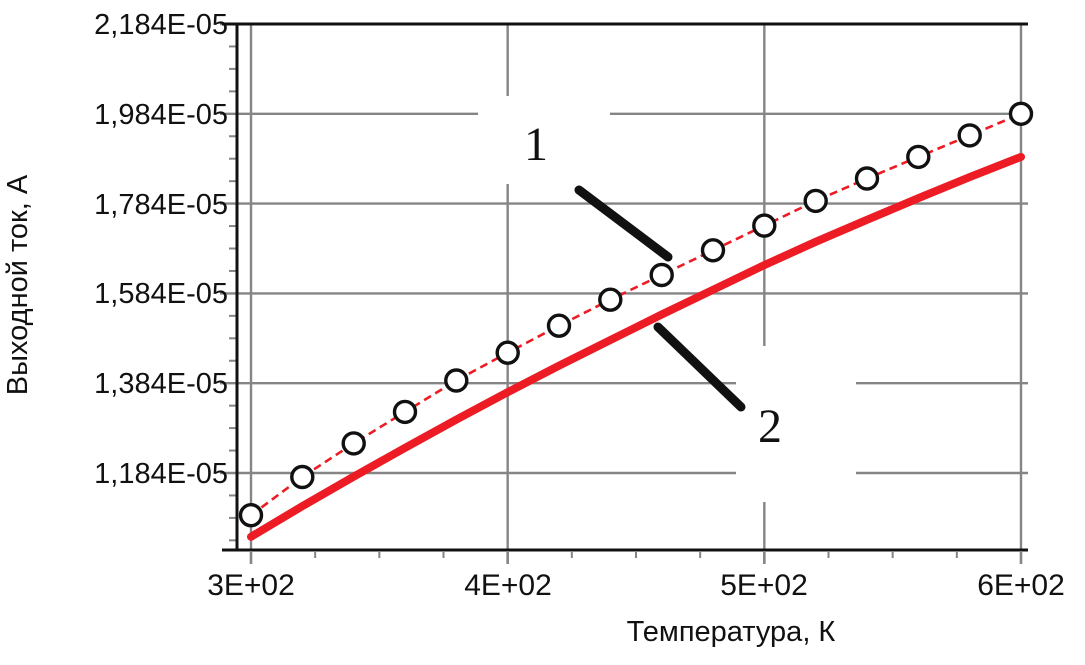 The image size is (1085, 665). I want to click on x-tick-label: 3E+02, so click(251, 585).